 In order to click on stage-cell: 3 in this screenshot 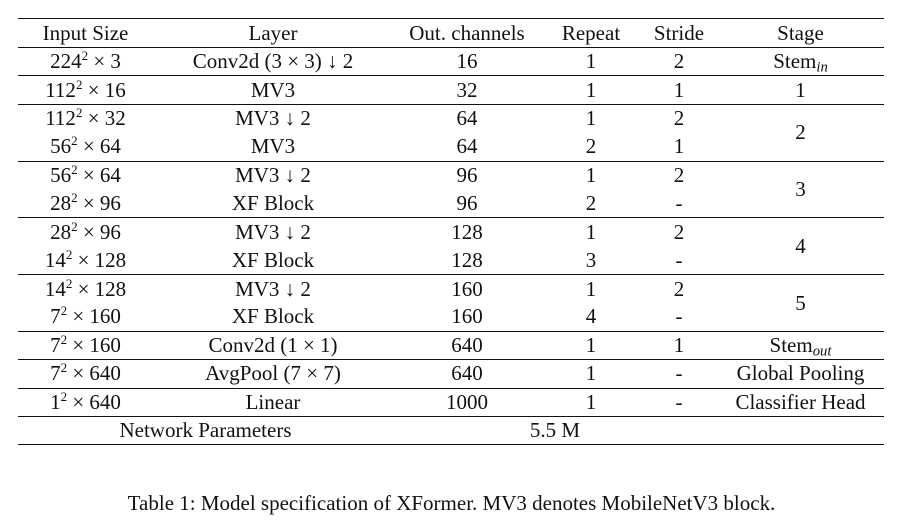, I will do `click(800, 189)`.